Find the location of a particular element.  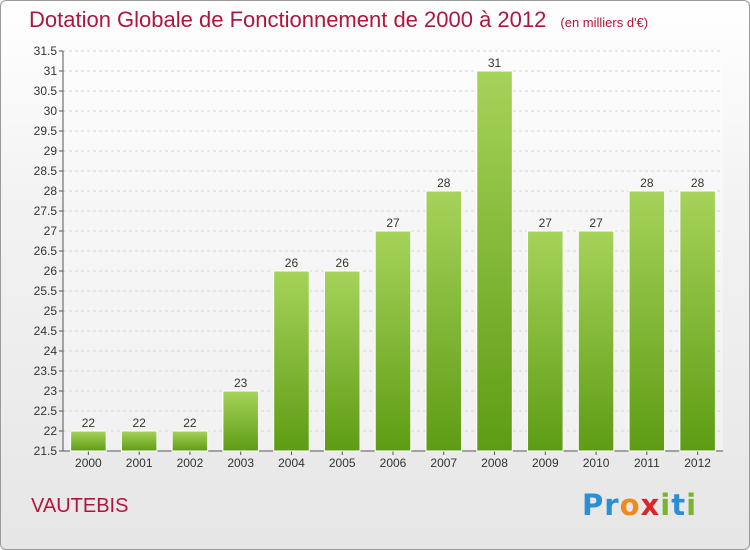

logo-letter: o is located at coordinates (630, 505).